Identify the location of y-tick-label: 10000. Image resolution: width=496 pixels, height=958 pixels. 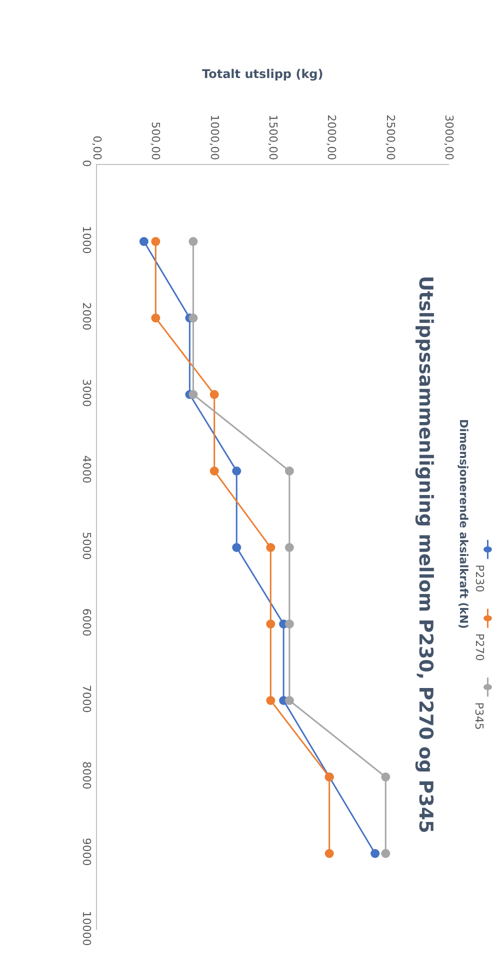
(86, 928).